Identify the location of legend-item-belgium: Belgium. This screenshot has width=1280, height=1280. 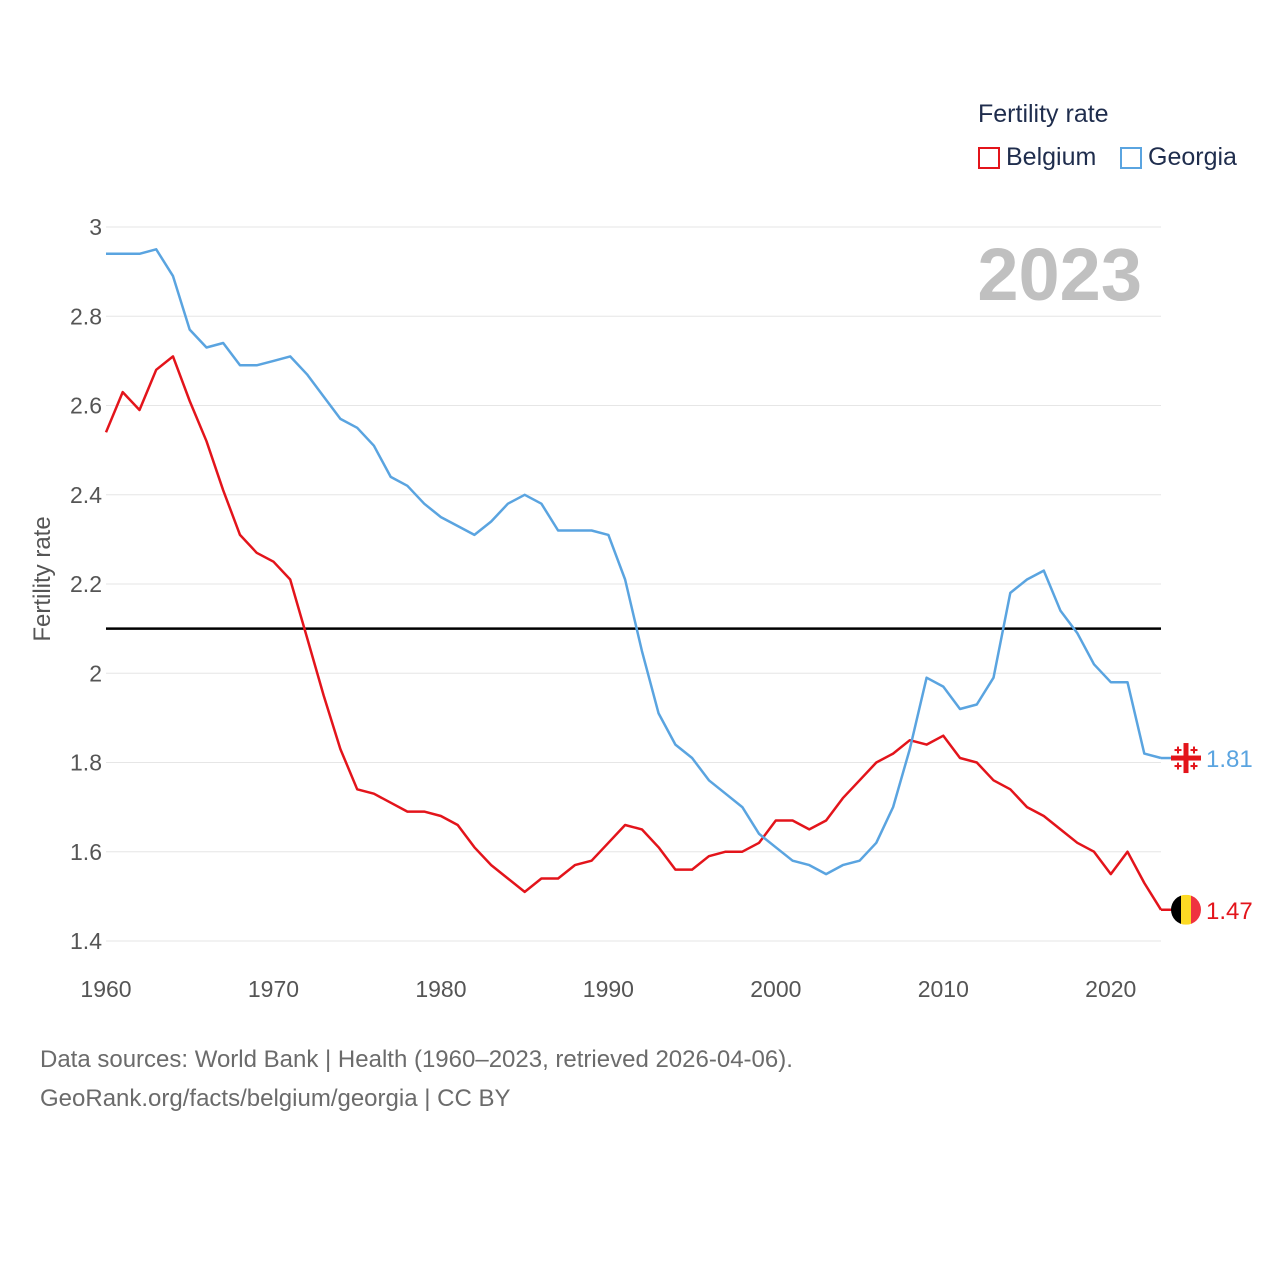
(1037, 157).